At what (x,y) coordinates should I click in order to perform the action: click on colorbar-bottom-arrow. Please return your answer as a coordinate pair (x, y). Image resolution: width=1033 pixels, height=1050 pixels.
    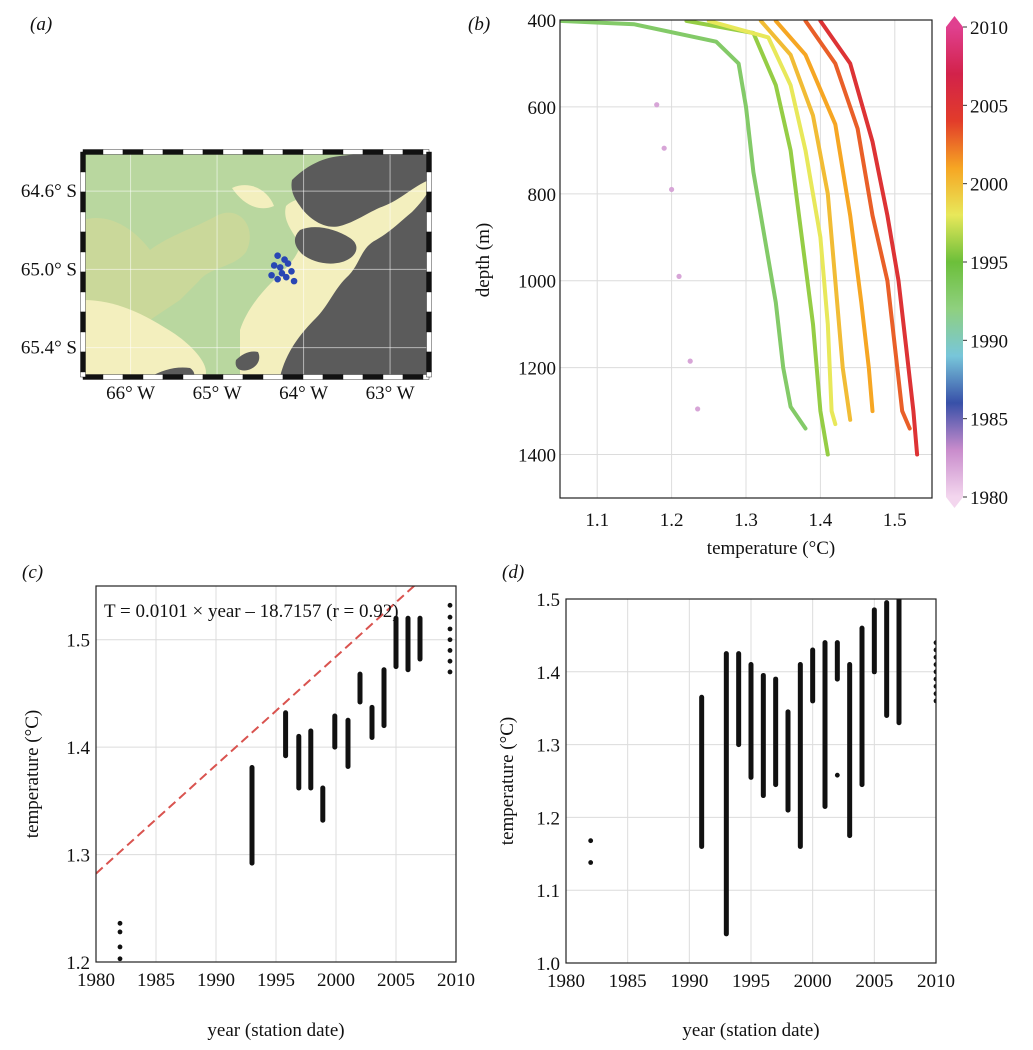
    Looking at the image, I should click on (954, 502).